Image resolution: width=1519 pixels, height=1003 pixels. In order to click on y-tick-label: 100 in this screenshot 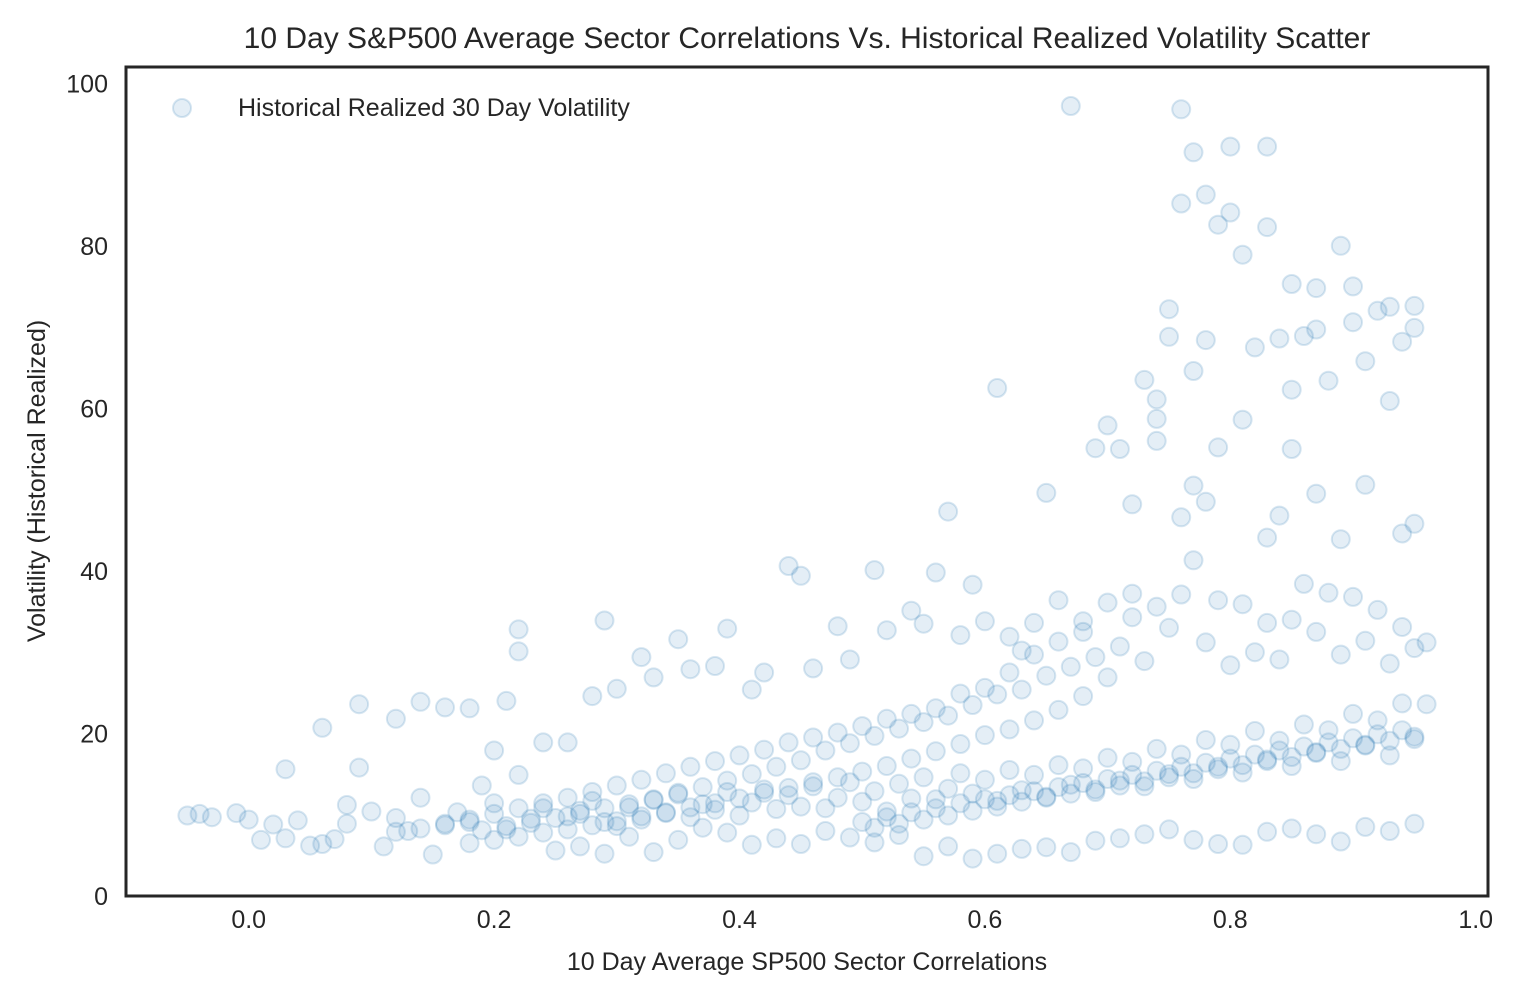, I will do `click(87, 84)`.